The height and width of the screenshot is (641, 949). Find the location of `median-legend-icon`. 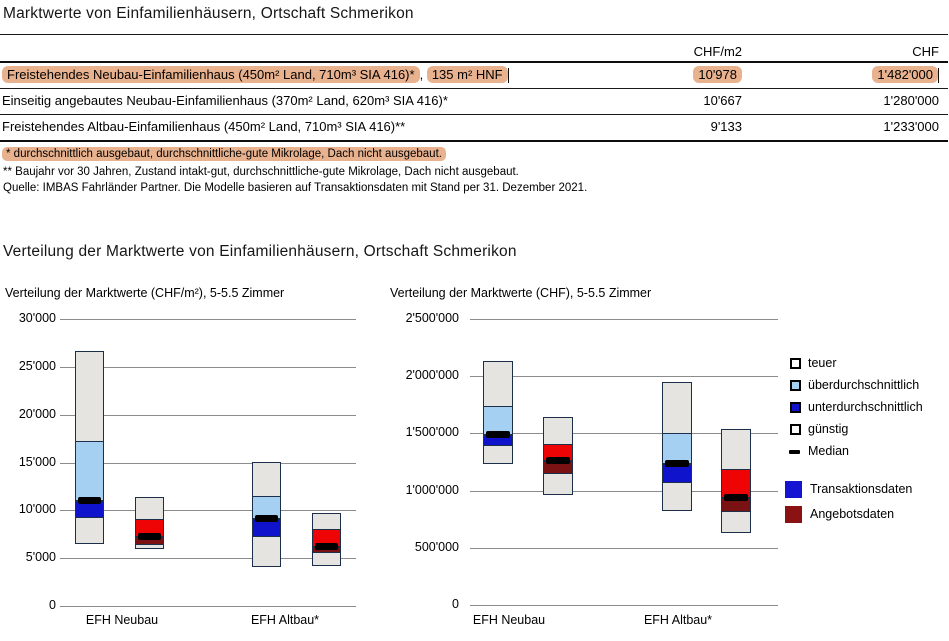

median-legend-icon is located at coordinates (794, 452).